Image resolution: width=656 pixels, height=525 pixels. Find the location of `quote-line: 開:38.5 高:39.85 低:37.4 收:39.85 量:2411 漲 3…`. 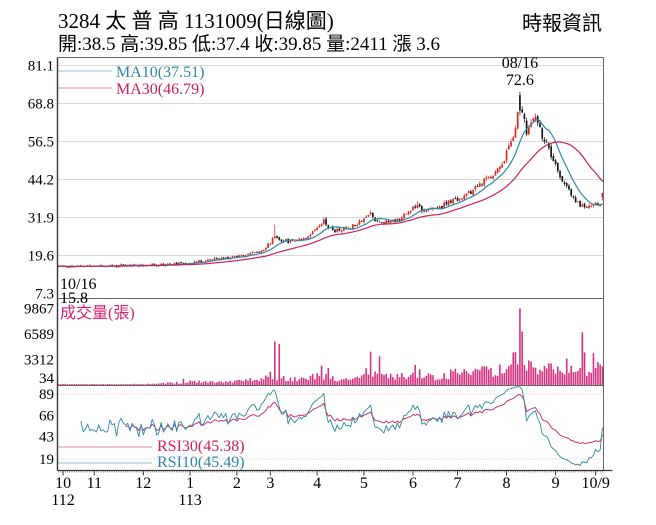

quote-line: 開:38.5 高:39.85 低:37.4 收:39.85 量:2411 漲 3… is located at coordinates (249, 44).